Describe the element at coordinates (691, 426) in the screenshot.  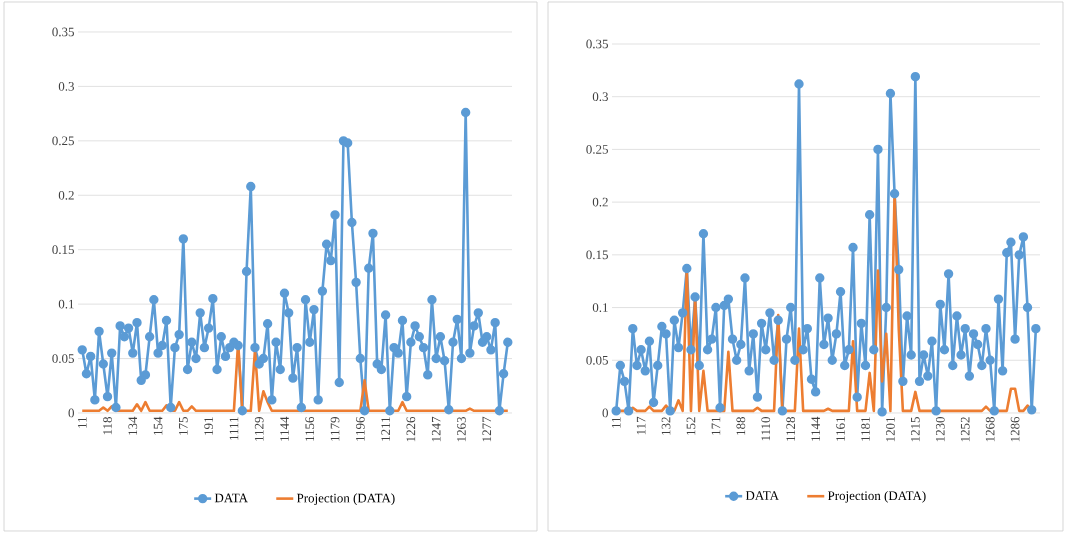
I see `x-tick-label: 152` at that location.